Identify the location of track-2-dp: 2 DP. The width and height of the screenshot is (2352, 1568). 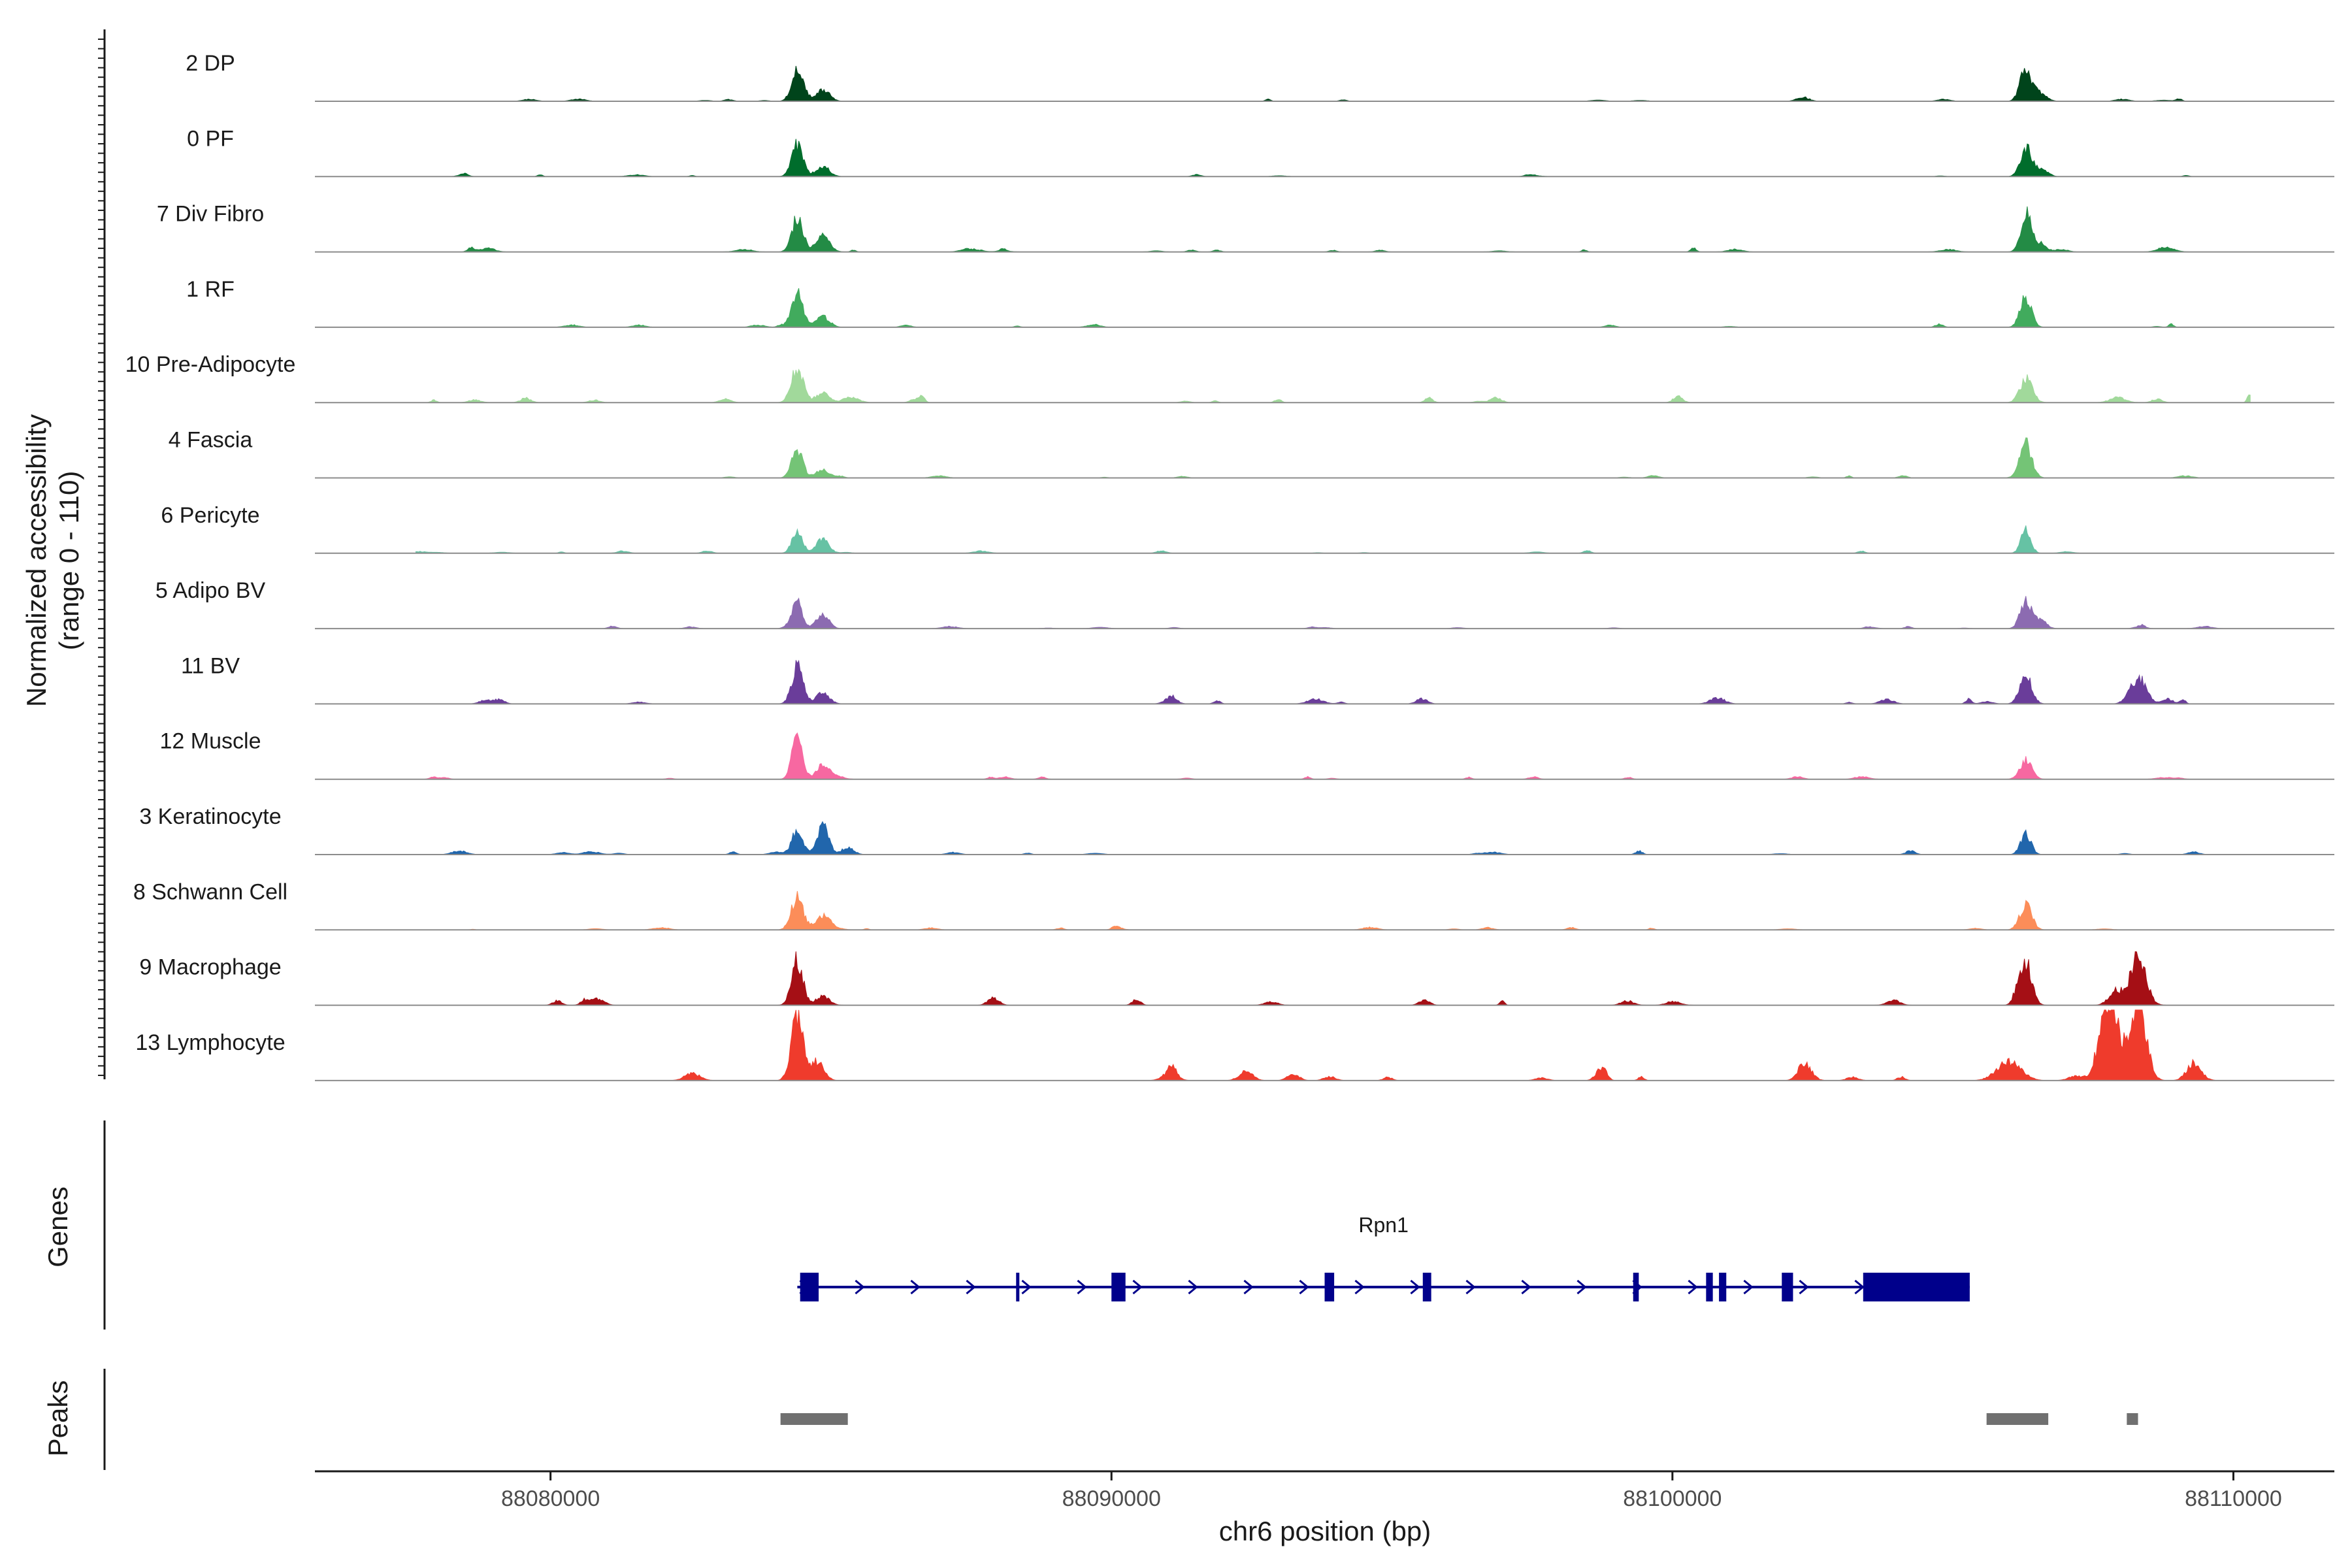
(1260, 76).